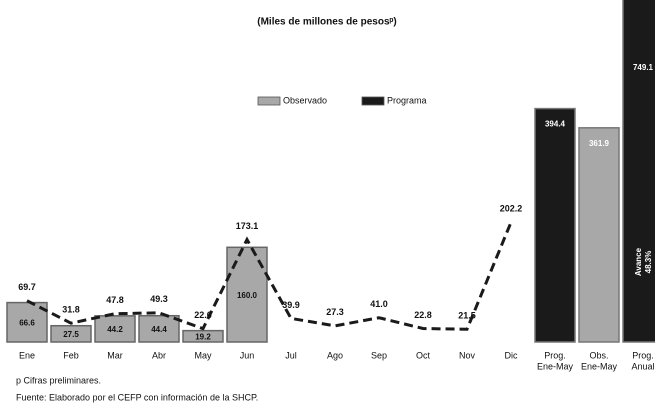  What do you see at coordinates (71, 310) in the screenshot?
I see `data-label: 31.8` at bounding box center [71, 310].